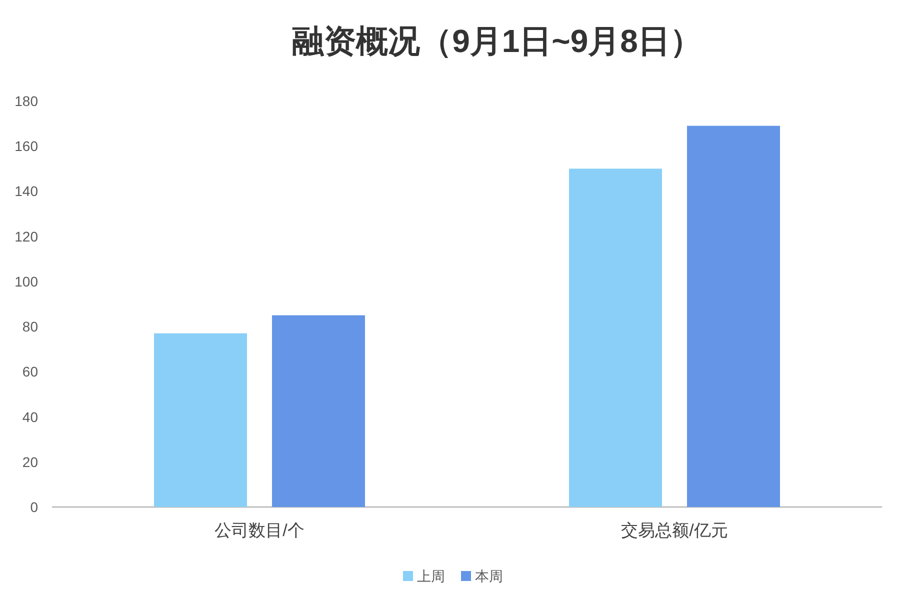 Image resolution: width=910 pixels, height=601 pixels. Describe the element at coordinates (497, 41) in the screenshot. I see `chart-title: 融资概况（9月1日~9月8日）` at that location.